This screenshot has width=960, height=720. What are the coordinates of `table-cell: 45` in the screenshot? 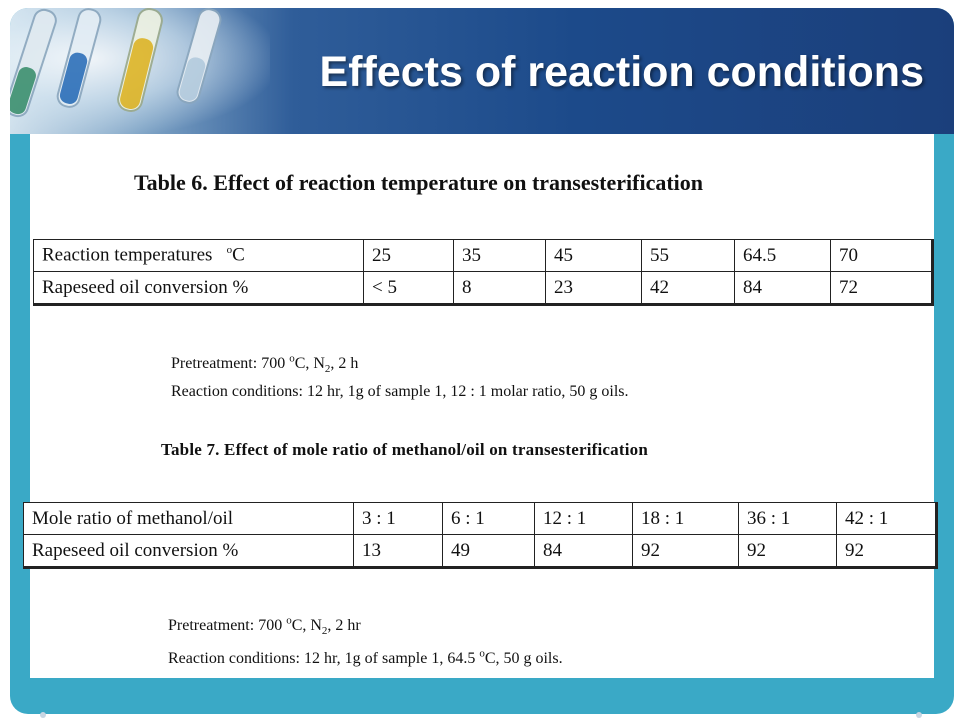 It's located at (593, 255).